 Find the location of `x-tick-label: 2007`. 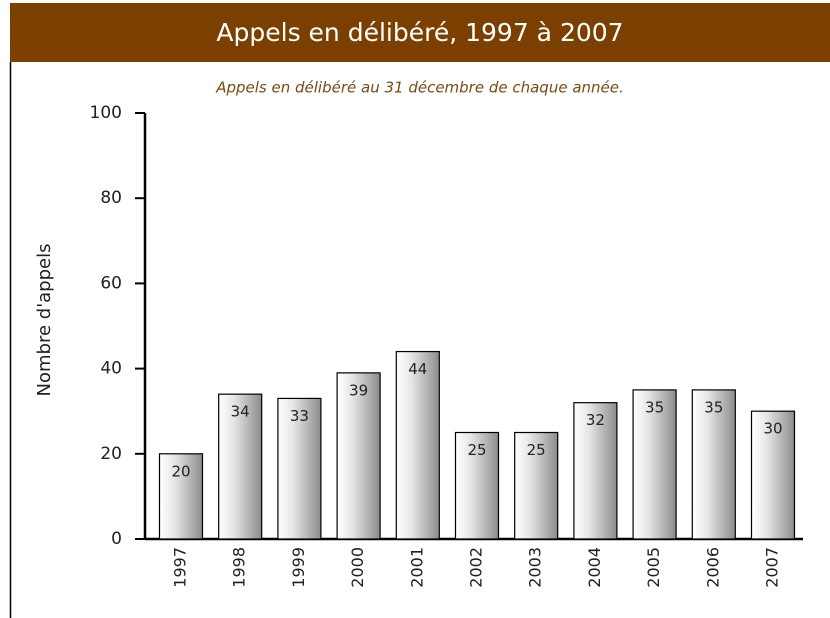

x-tick-label: 2007 is located at coordinates (772, 567).